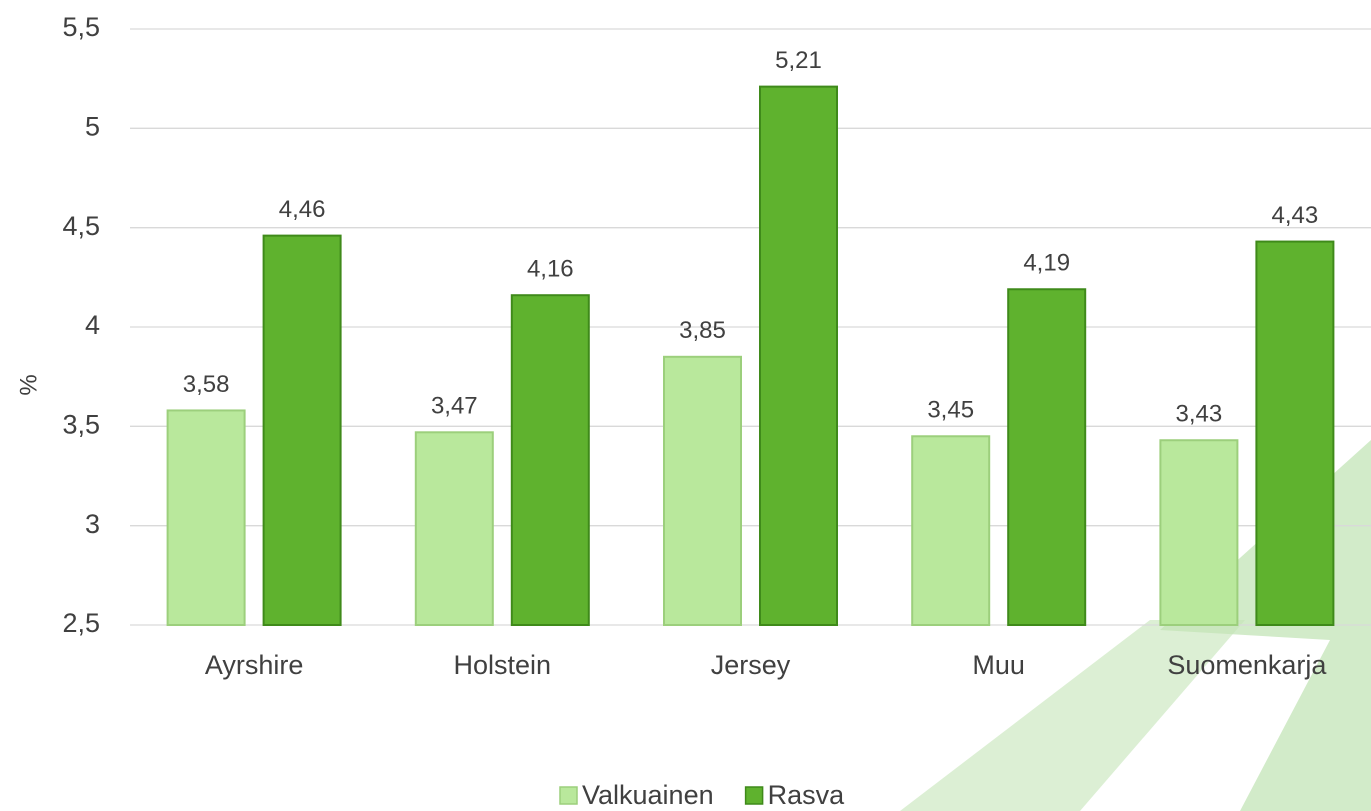 The image size is (1371, 811). Describe the element at coordinates (81, 623) in the screenshot. I see `y-tick-label: 2,5` at that location.